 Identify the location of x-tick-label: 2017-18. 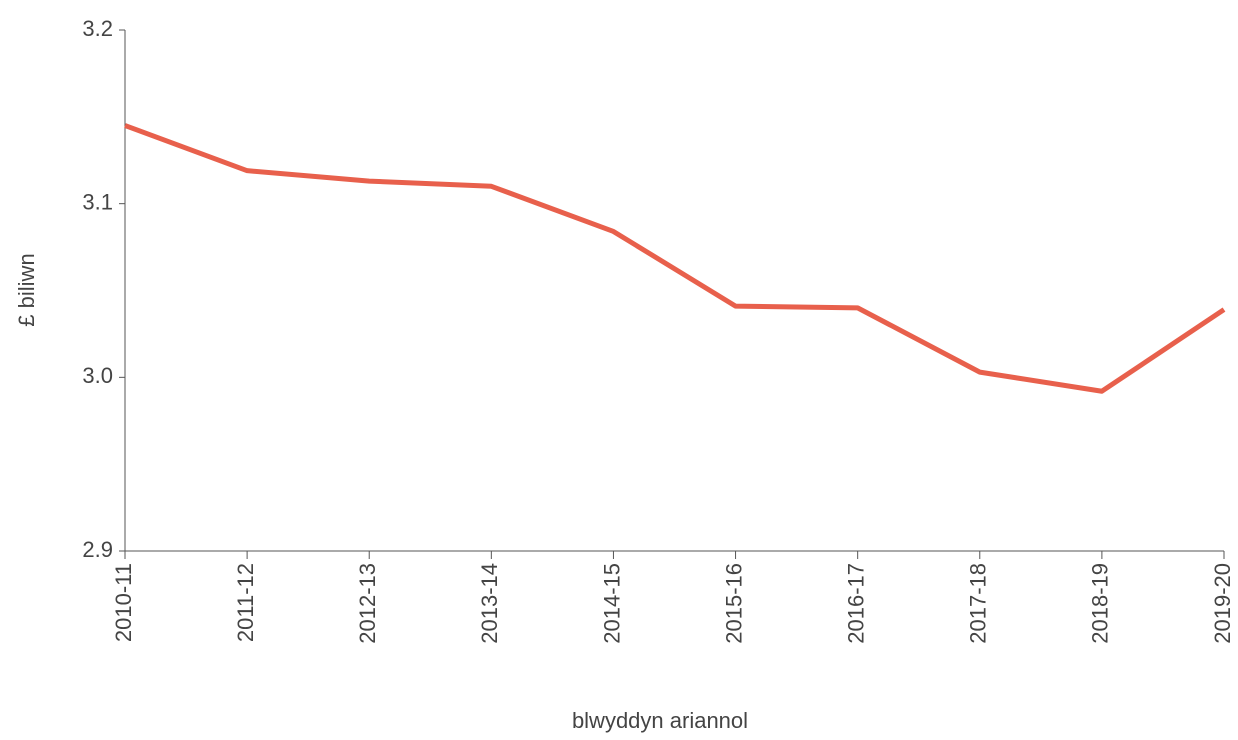
(978, 603).